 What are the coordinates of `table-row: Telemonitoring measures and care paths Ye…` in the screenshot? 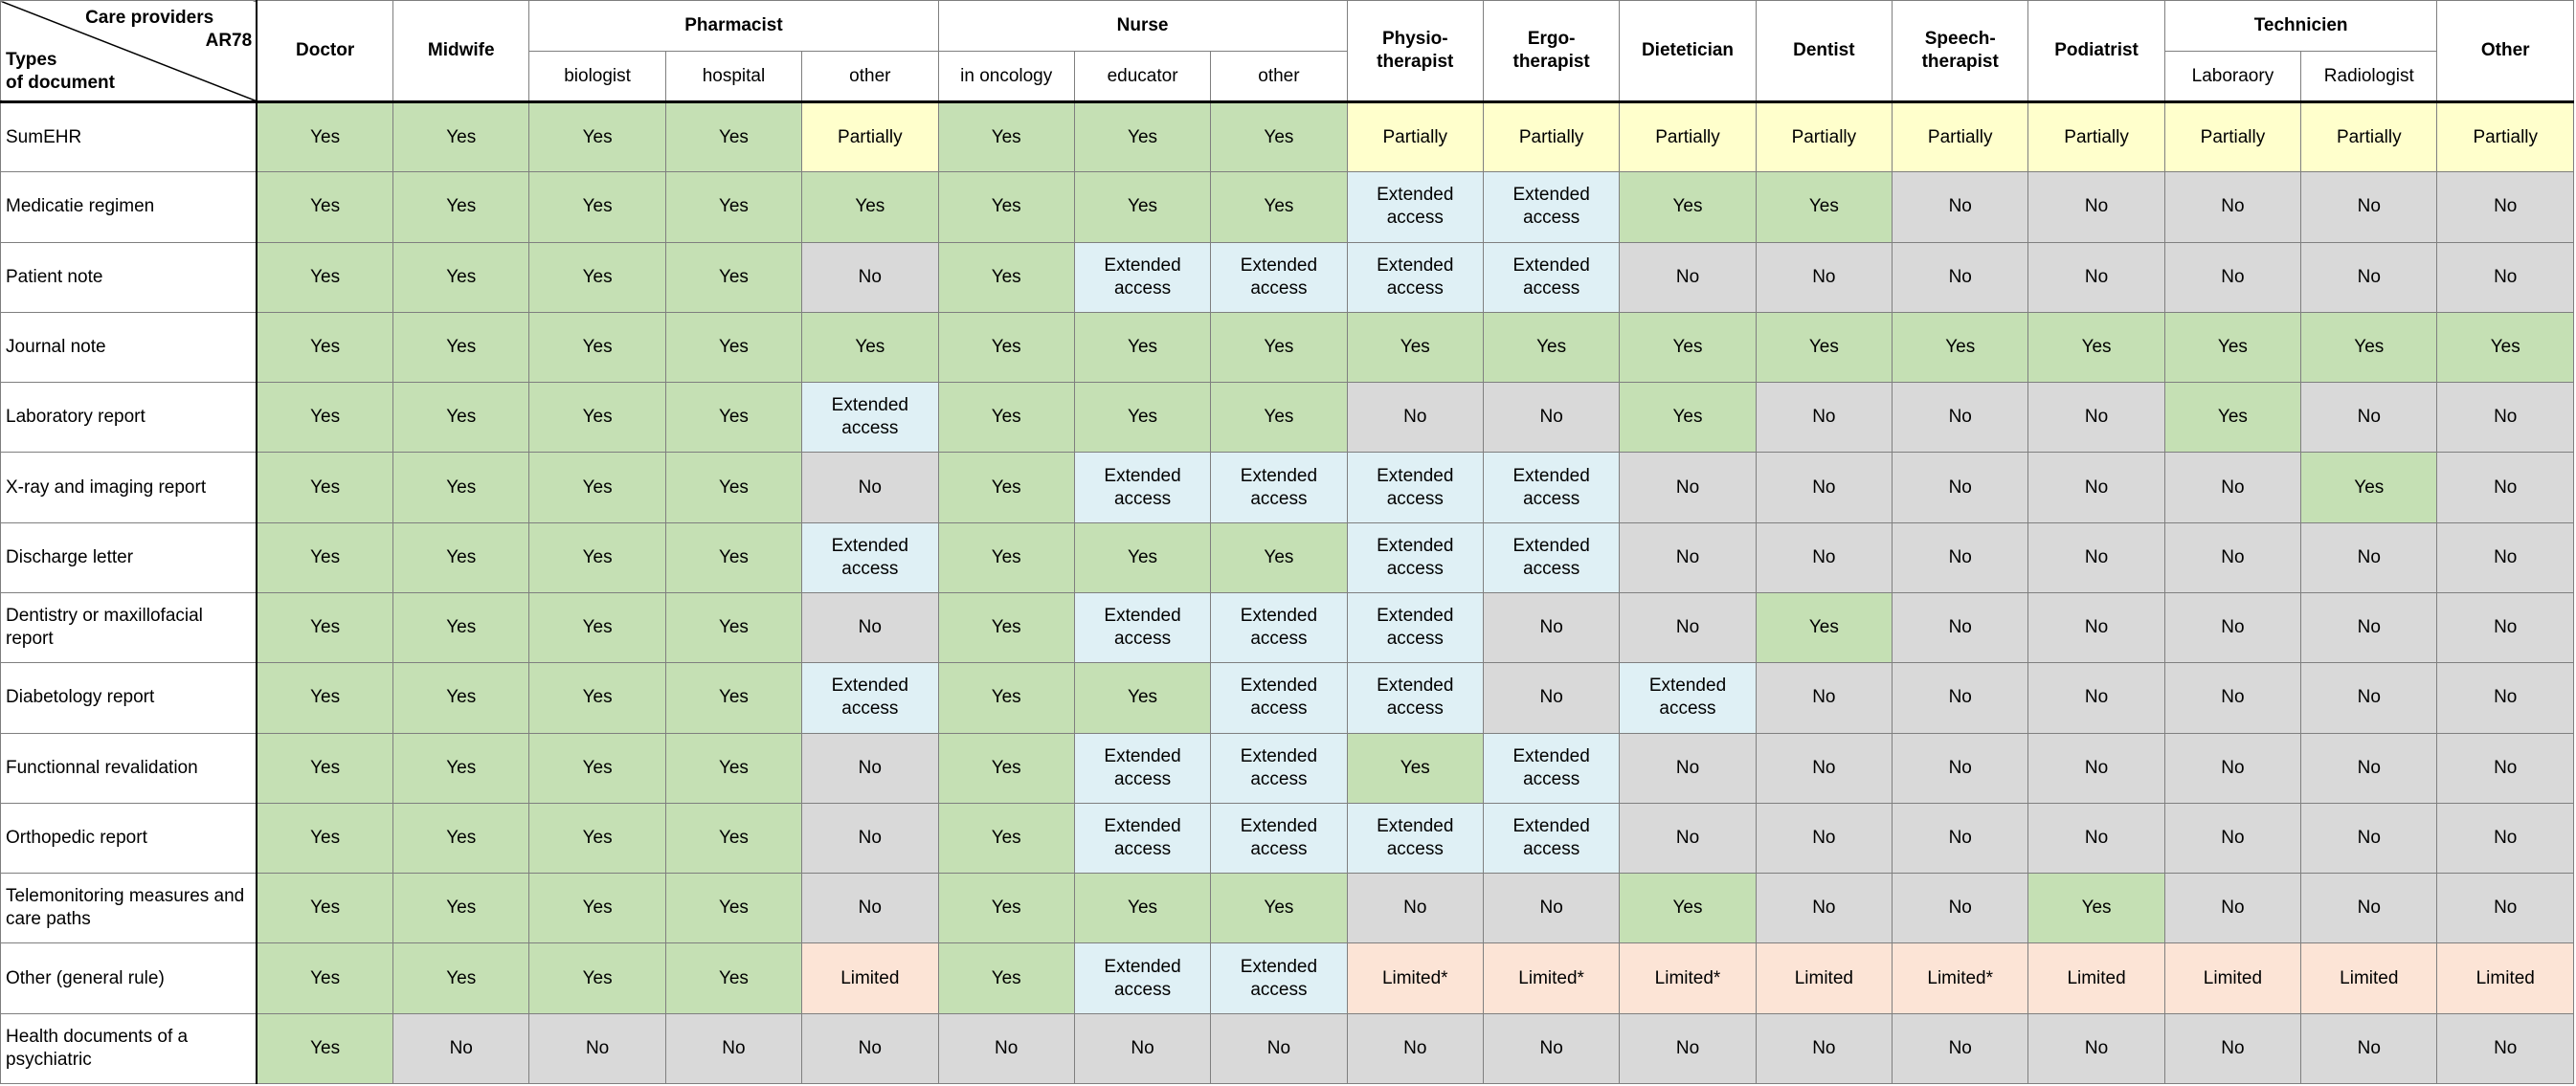 It's located at (1287, 908).